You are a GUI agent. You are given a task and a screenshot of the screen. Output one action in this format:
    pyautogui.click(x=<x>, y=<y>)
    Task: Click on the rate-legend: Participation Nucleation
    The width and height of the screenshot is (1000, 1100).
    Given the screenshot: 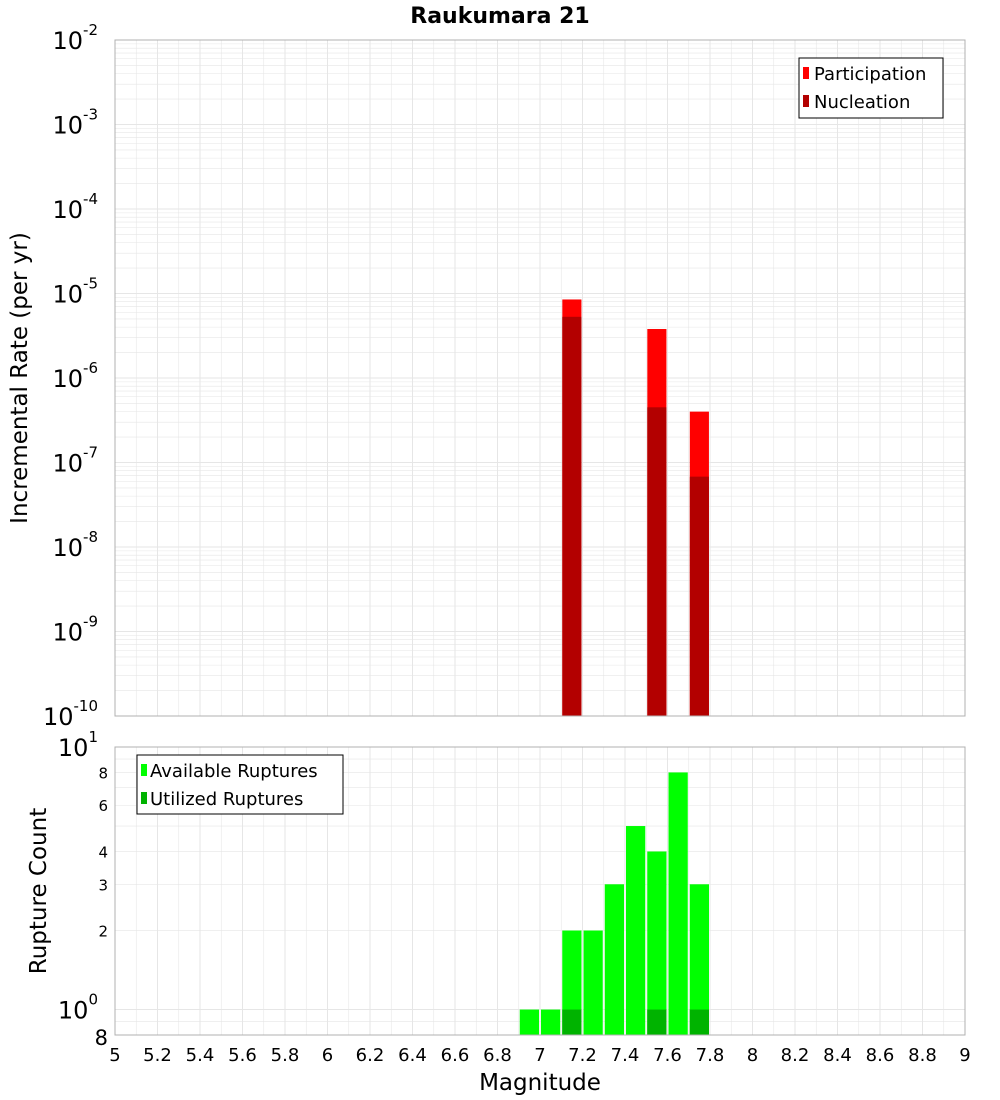 What is the action you would take?
    pyautogui.click(x=871, y=88)
    